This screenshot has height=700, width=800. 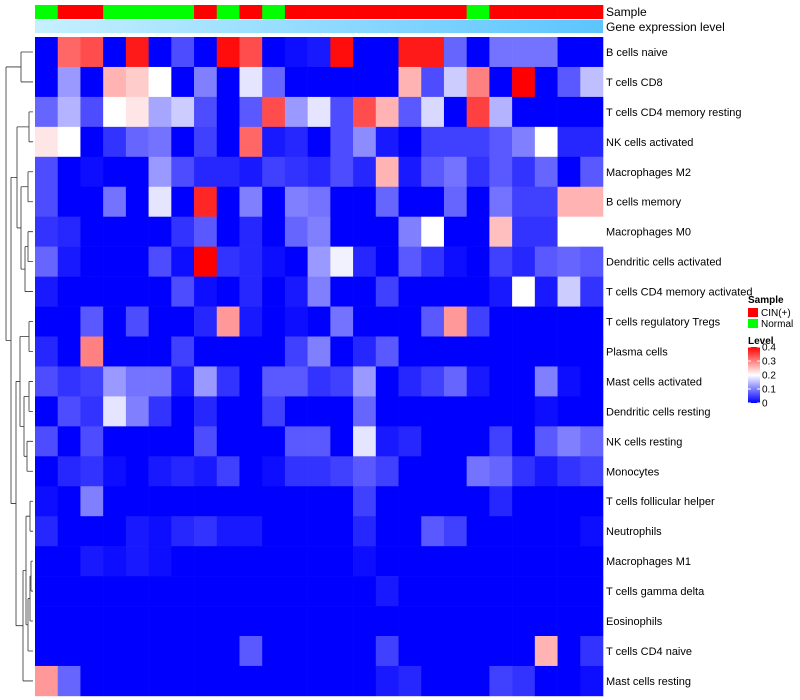 What do you see at coordinates (776, 313) in the screenshot?
I see `legend-label-cin: CIN(+)` at bounding box center [776, 313].